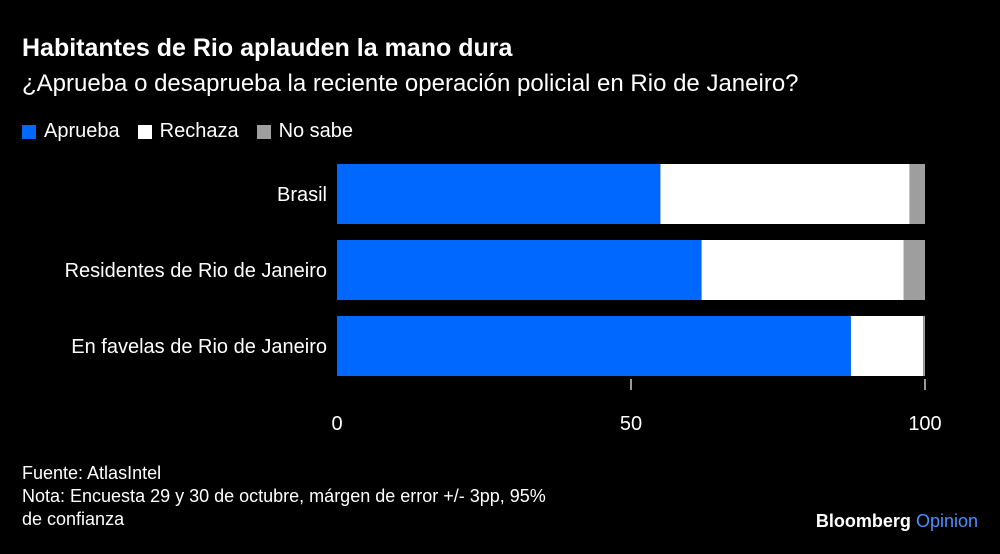 The height and width of the screenshot is (554, 1000). Describe the element at coordinates (199, 347) in the screenshot. I see `category-label: En favelas de Rio de Janeiro` at that location.